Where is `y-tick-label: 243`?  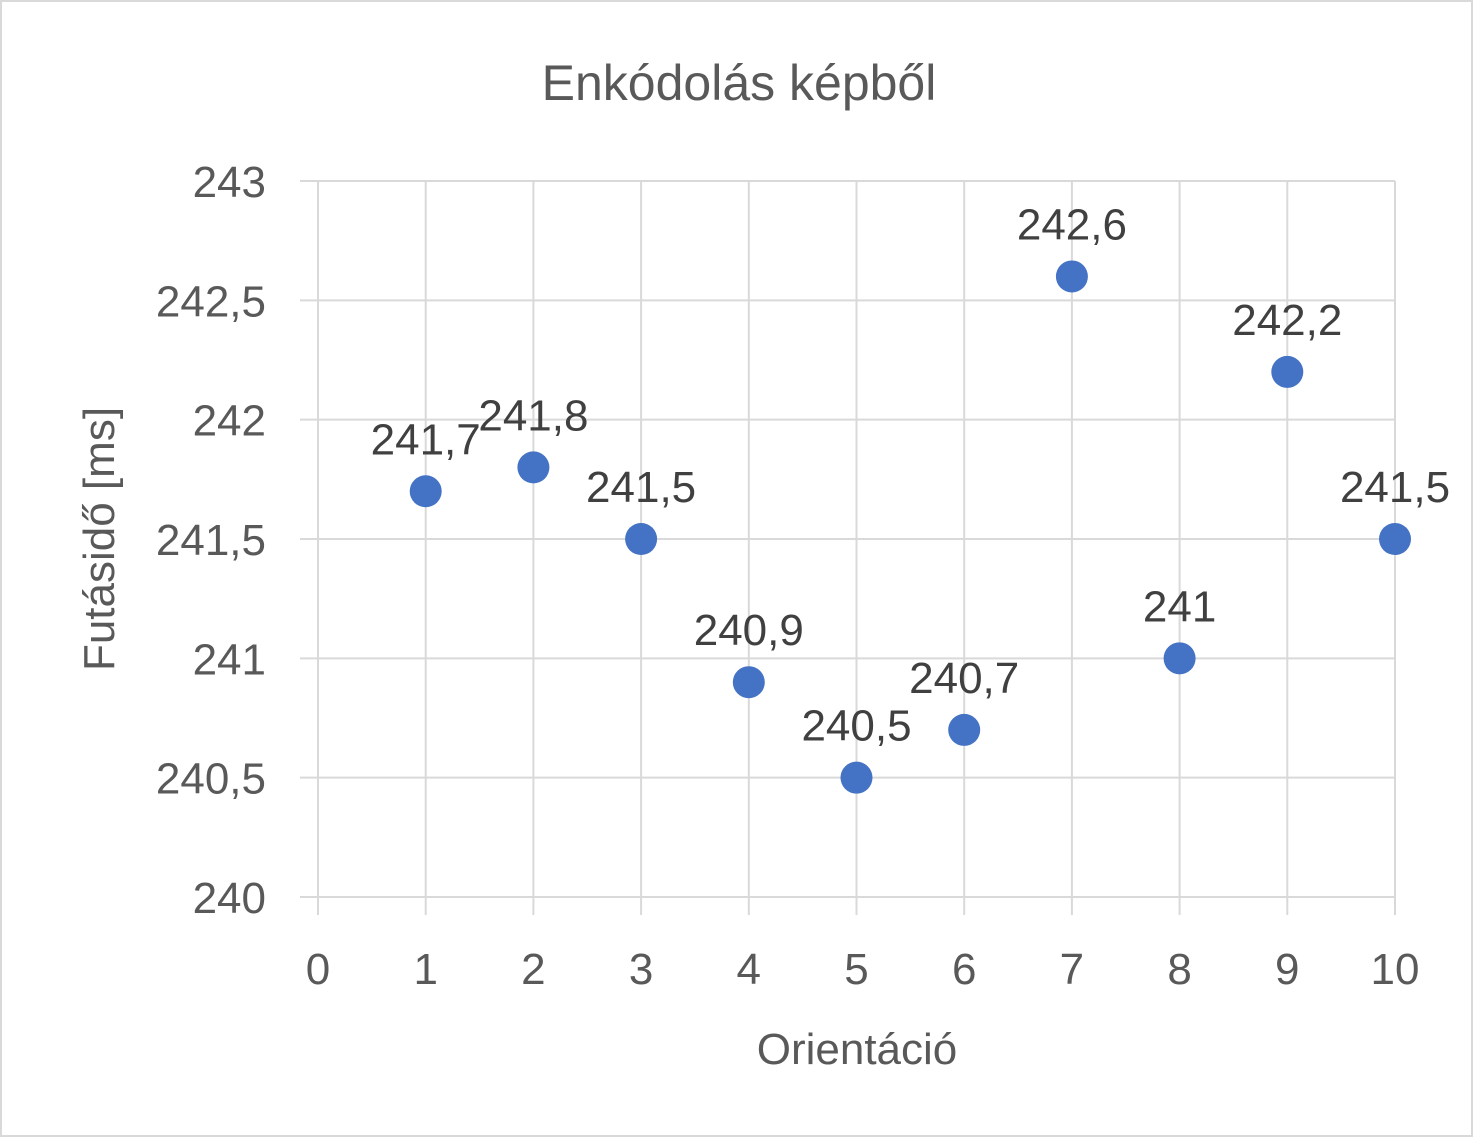
y-tick-label: 243 is located at coordinates (229, 182).